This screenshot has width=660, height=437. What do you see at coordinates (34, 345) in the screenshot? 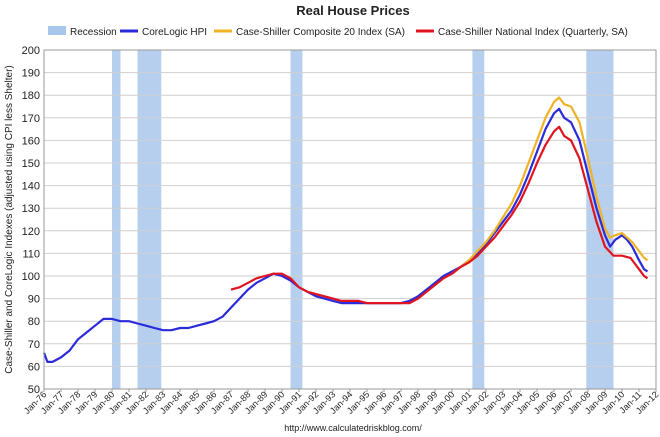
I see `y-tick-label-70: 70` at bounding box center [34, 345].